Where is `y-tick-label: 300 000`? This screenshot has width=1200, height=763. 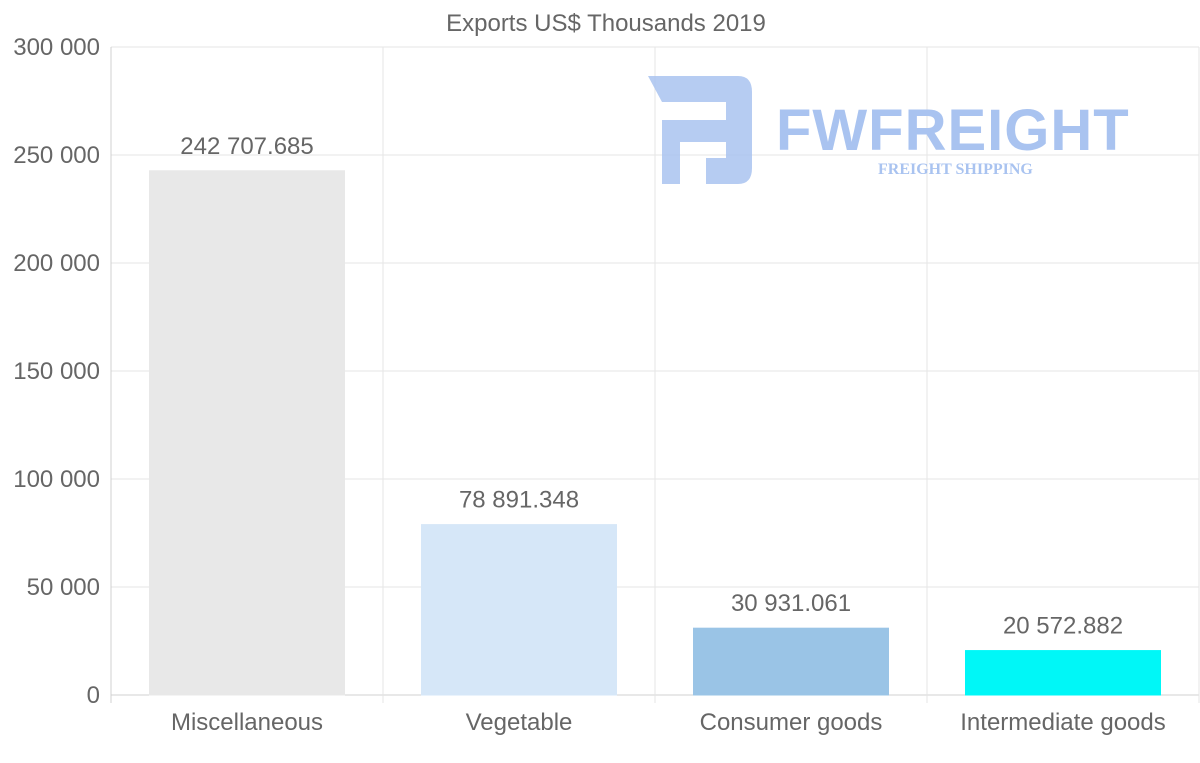
y-tick-label: 300 000 is located at coordinates (56, 47).